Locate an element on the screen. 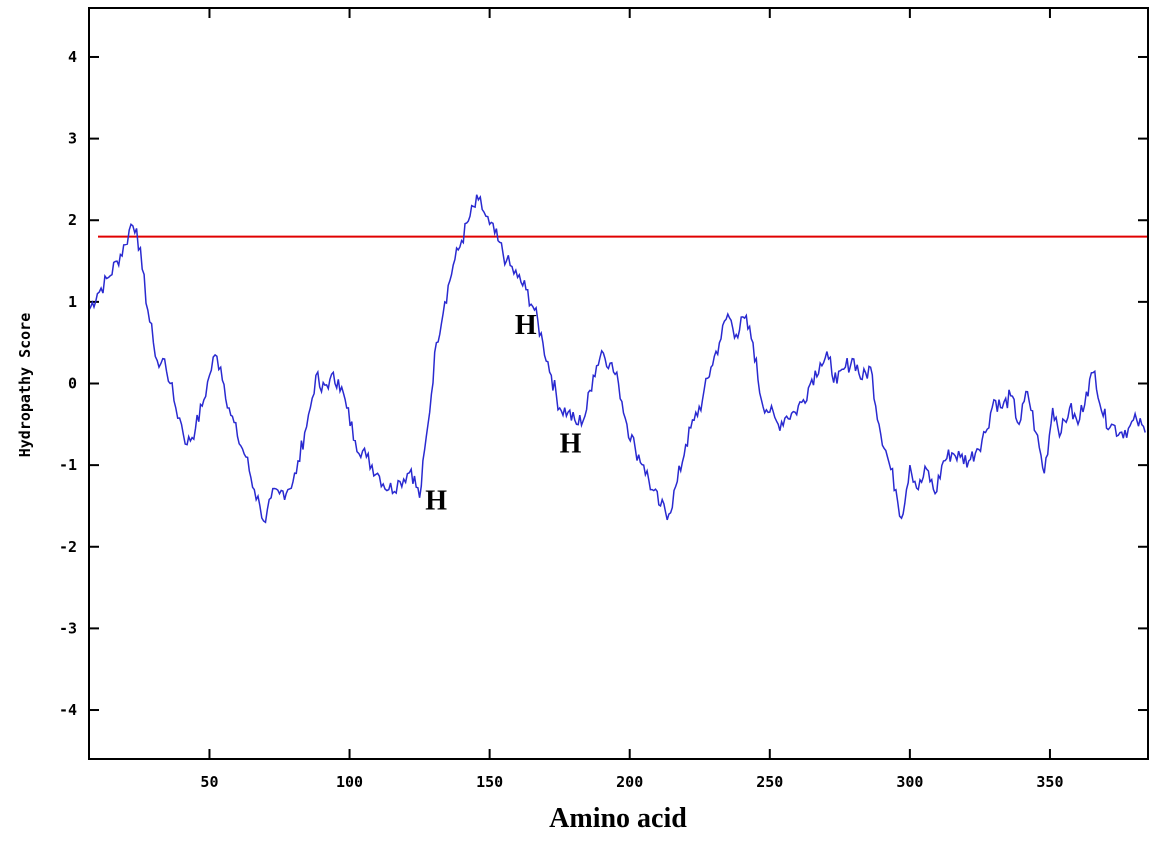  x-tick-label: 100 is located at coordinates (349, 782).